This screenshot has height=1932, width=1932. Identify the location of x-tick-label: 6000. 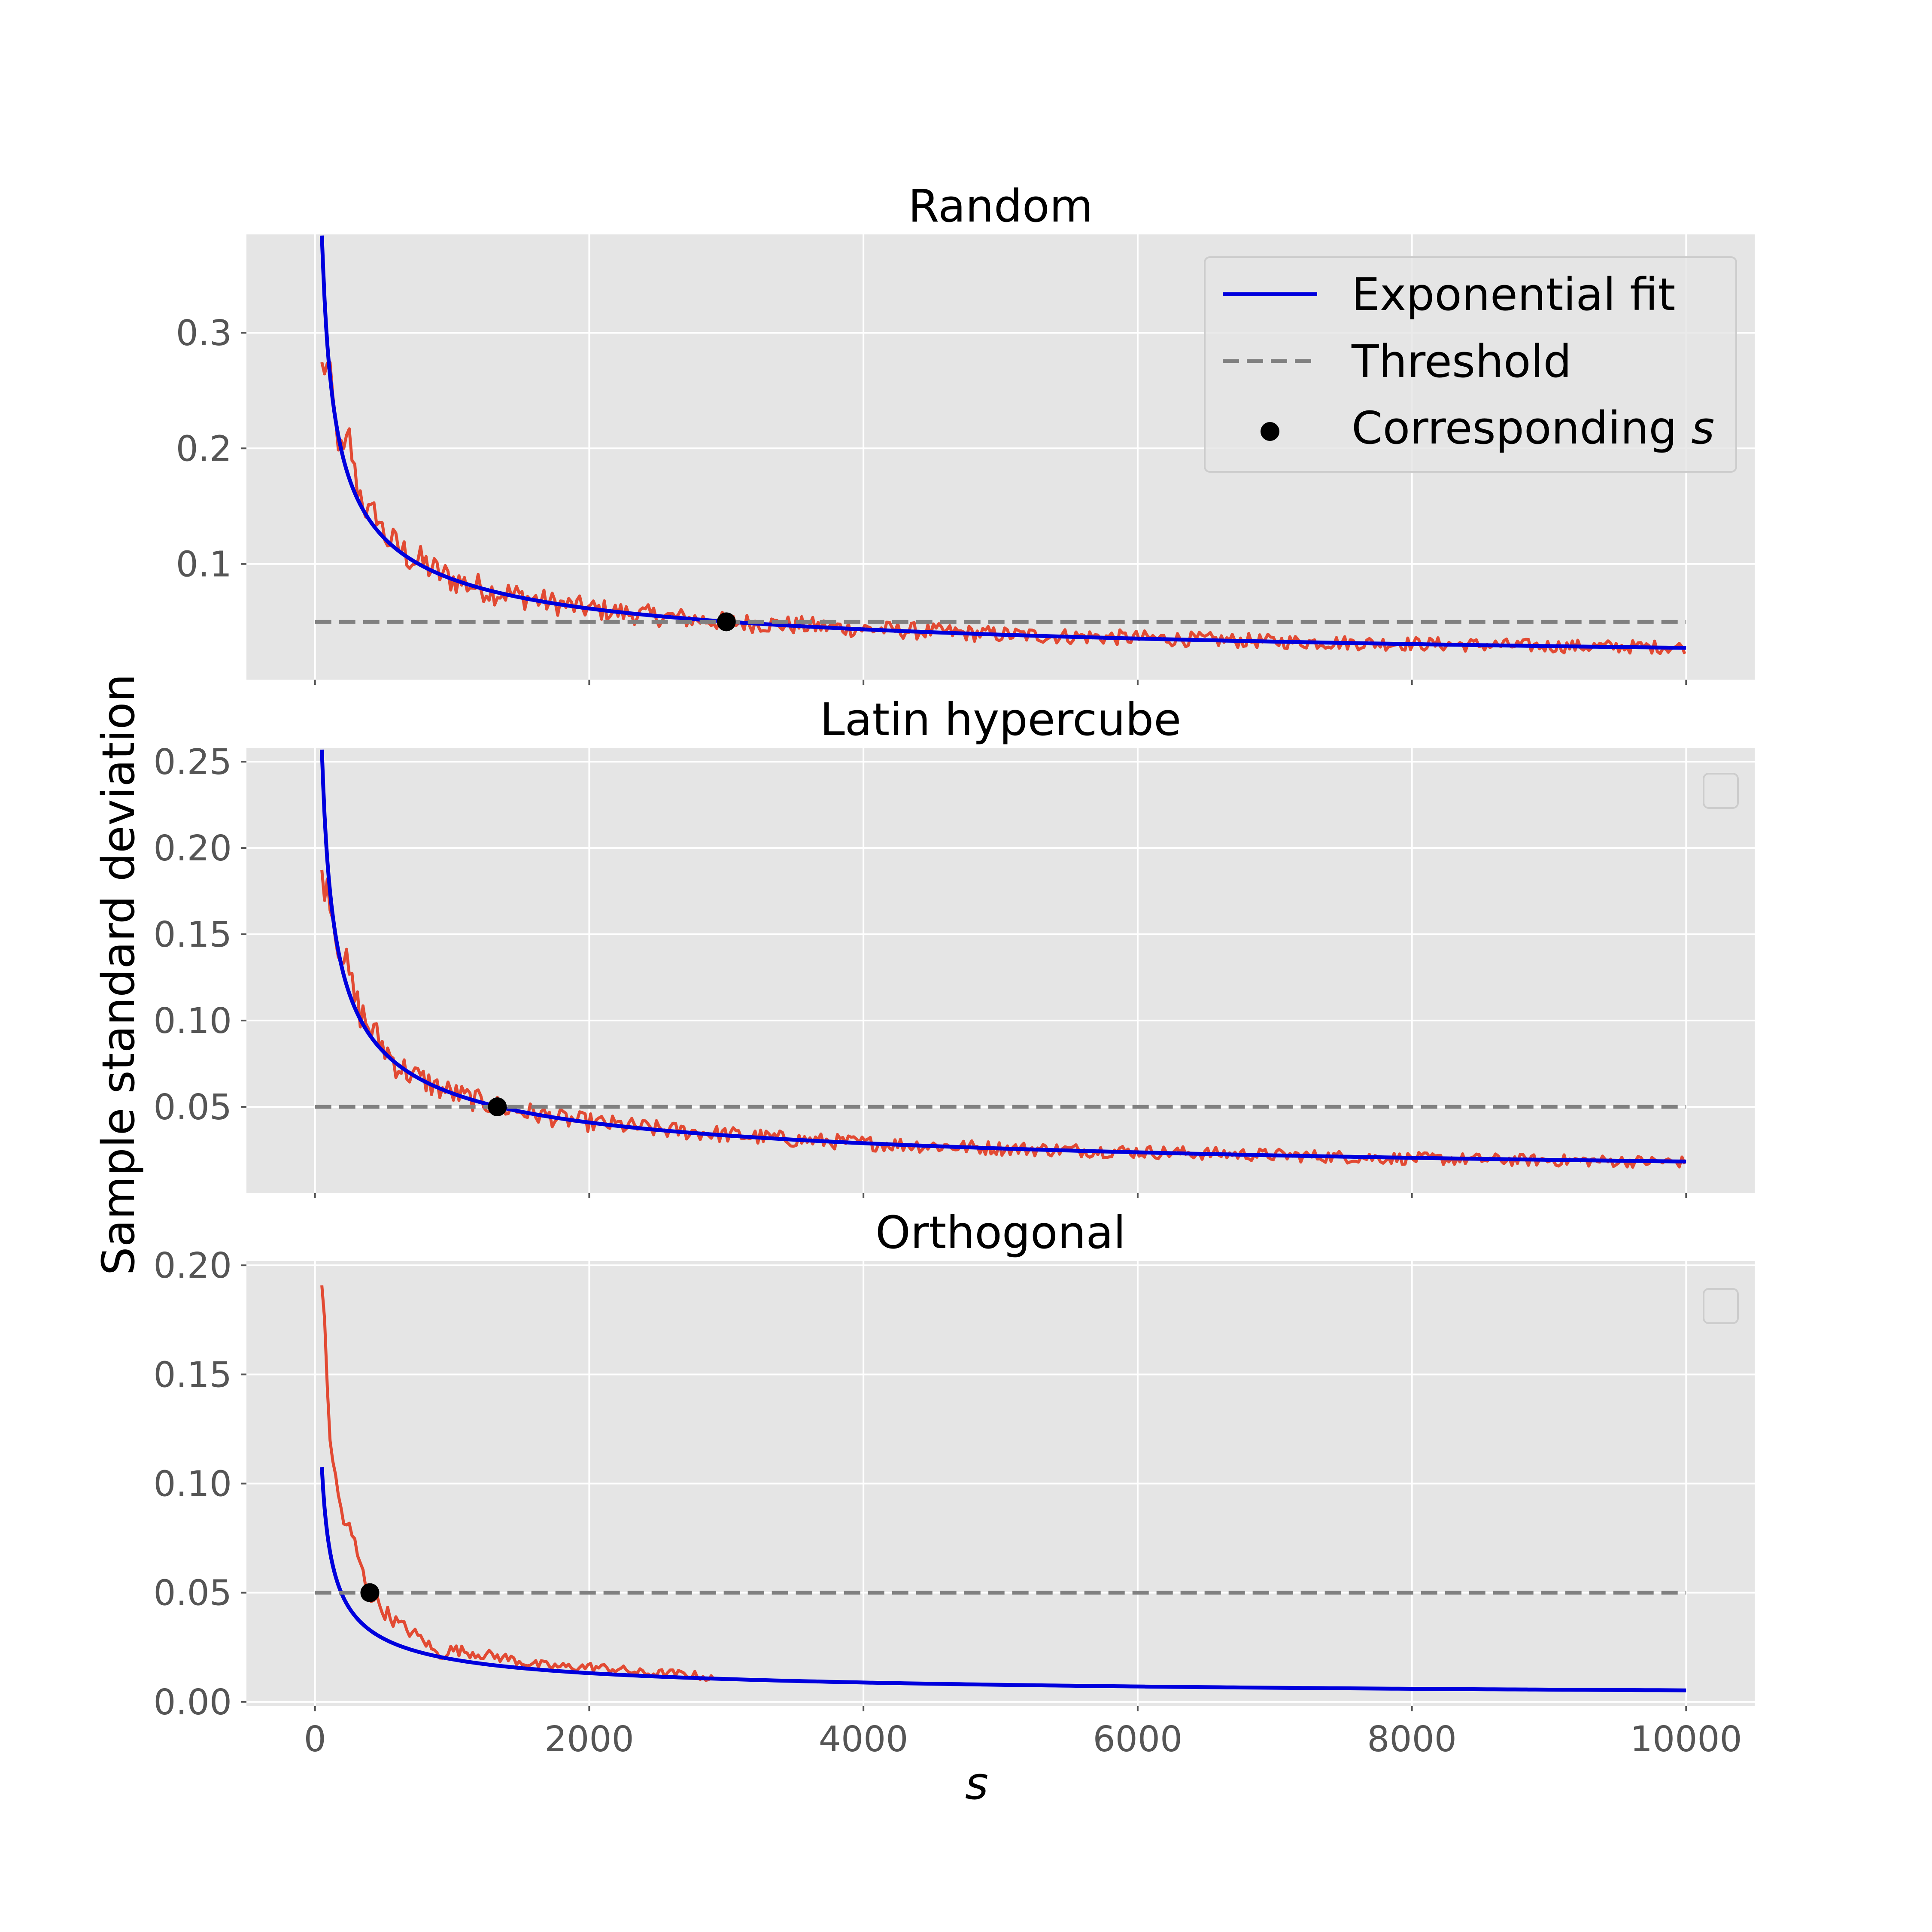
(1138, 1740).